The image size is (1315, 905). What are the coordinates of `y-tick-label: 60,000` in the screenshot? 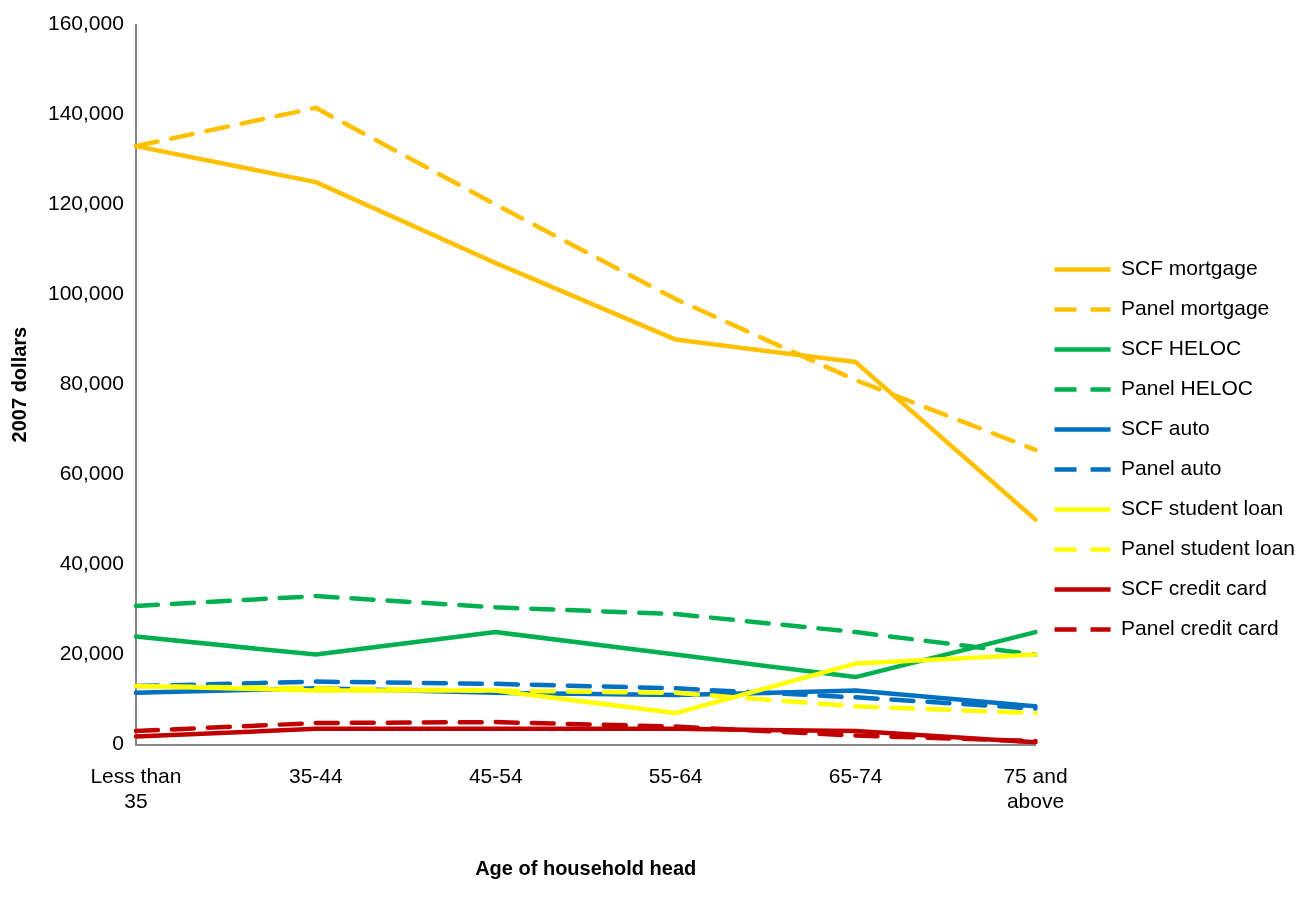 It's located at (91, 473).